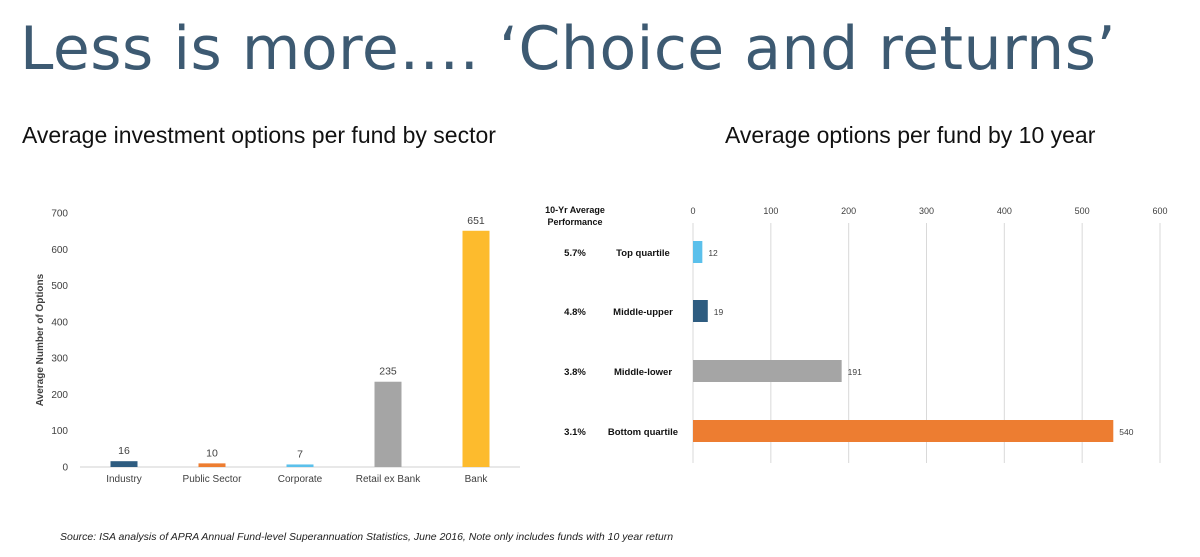 This screenshot has width=1200, height=557. What do you see at coordinates (477, 479) in the screenshot?
I see `x-tick-label: Bank` at bounding box center [477, 479].